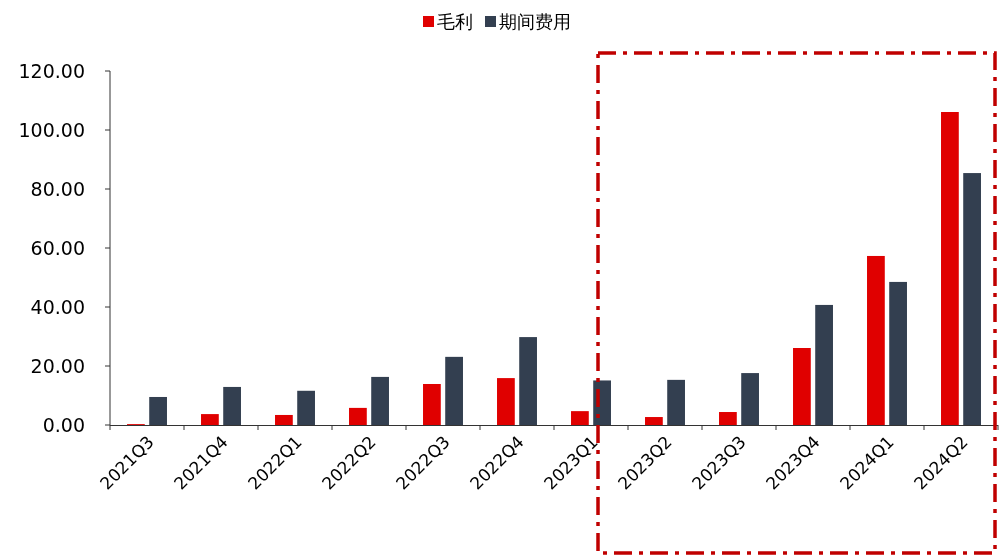 This screenshot has height=557, width=1004. Describe the element at coordinates (57, 366) in the screenshot. I see `y-tick-label: 20.00` at that location.